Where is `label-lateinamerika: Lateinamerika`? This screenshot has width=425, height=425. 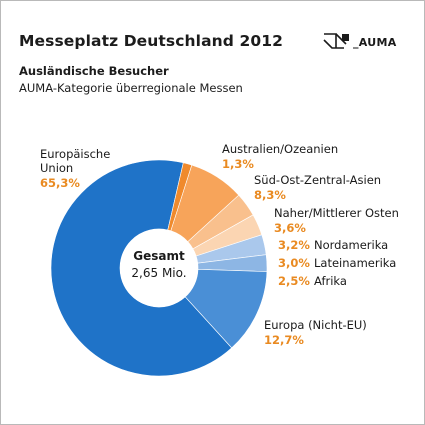 label-lateinamerika: Lateinamerika is located at coordinates (355, 263).